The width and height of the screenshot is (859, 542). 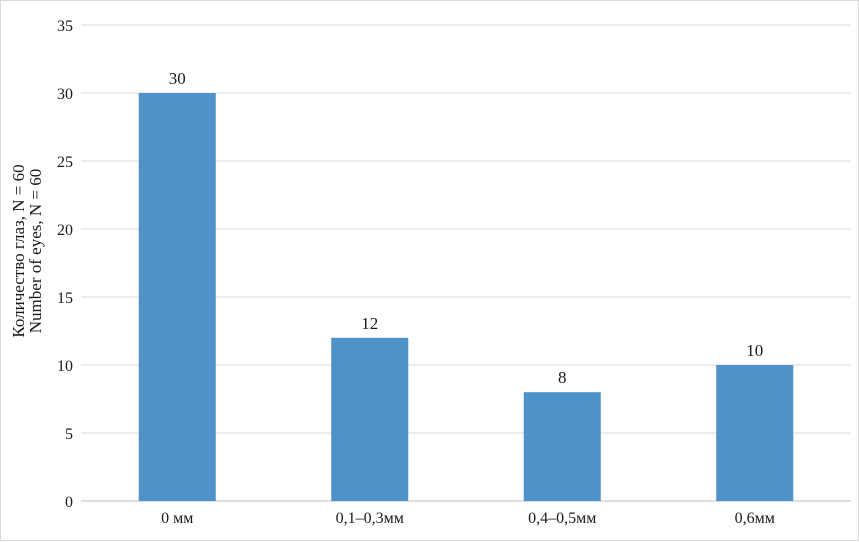 I want to click on x-axis-tick-labels: 0 мм 0,1–0,3мм 0,4–0,5мм 0,6мм, so click(x=468, y=518).